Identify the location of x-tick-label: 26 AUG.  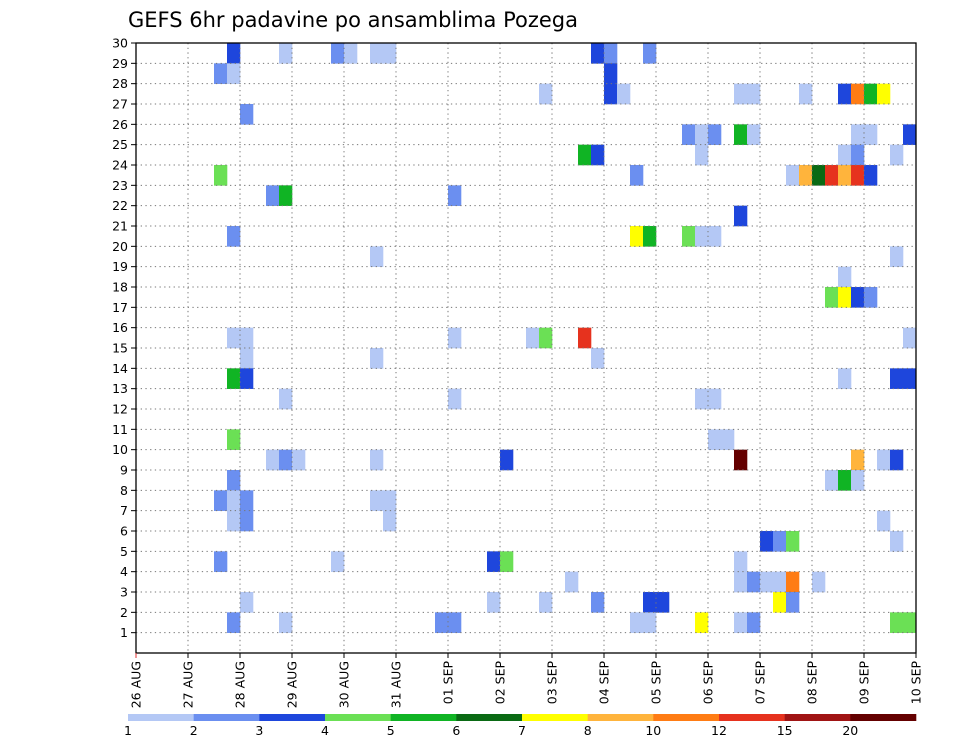
(136, 684).